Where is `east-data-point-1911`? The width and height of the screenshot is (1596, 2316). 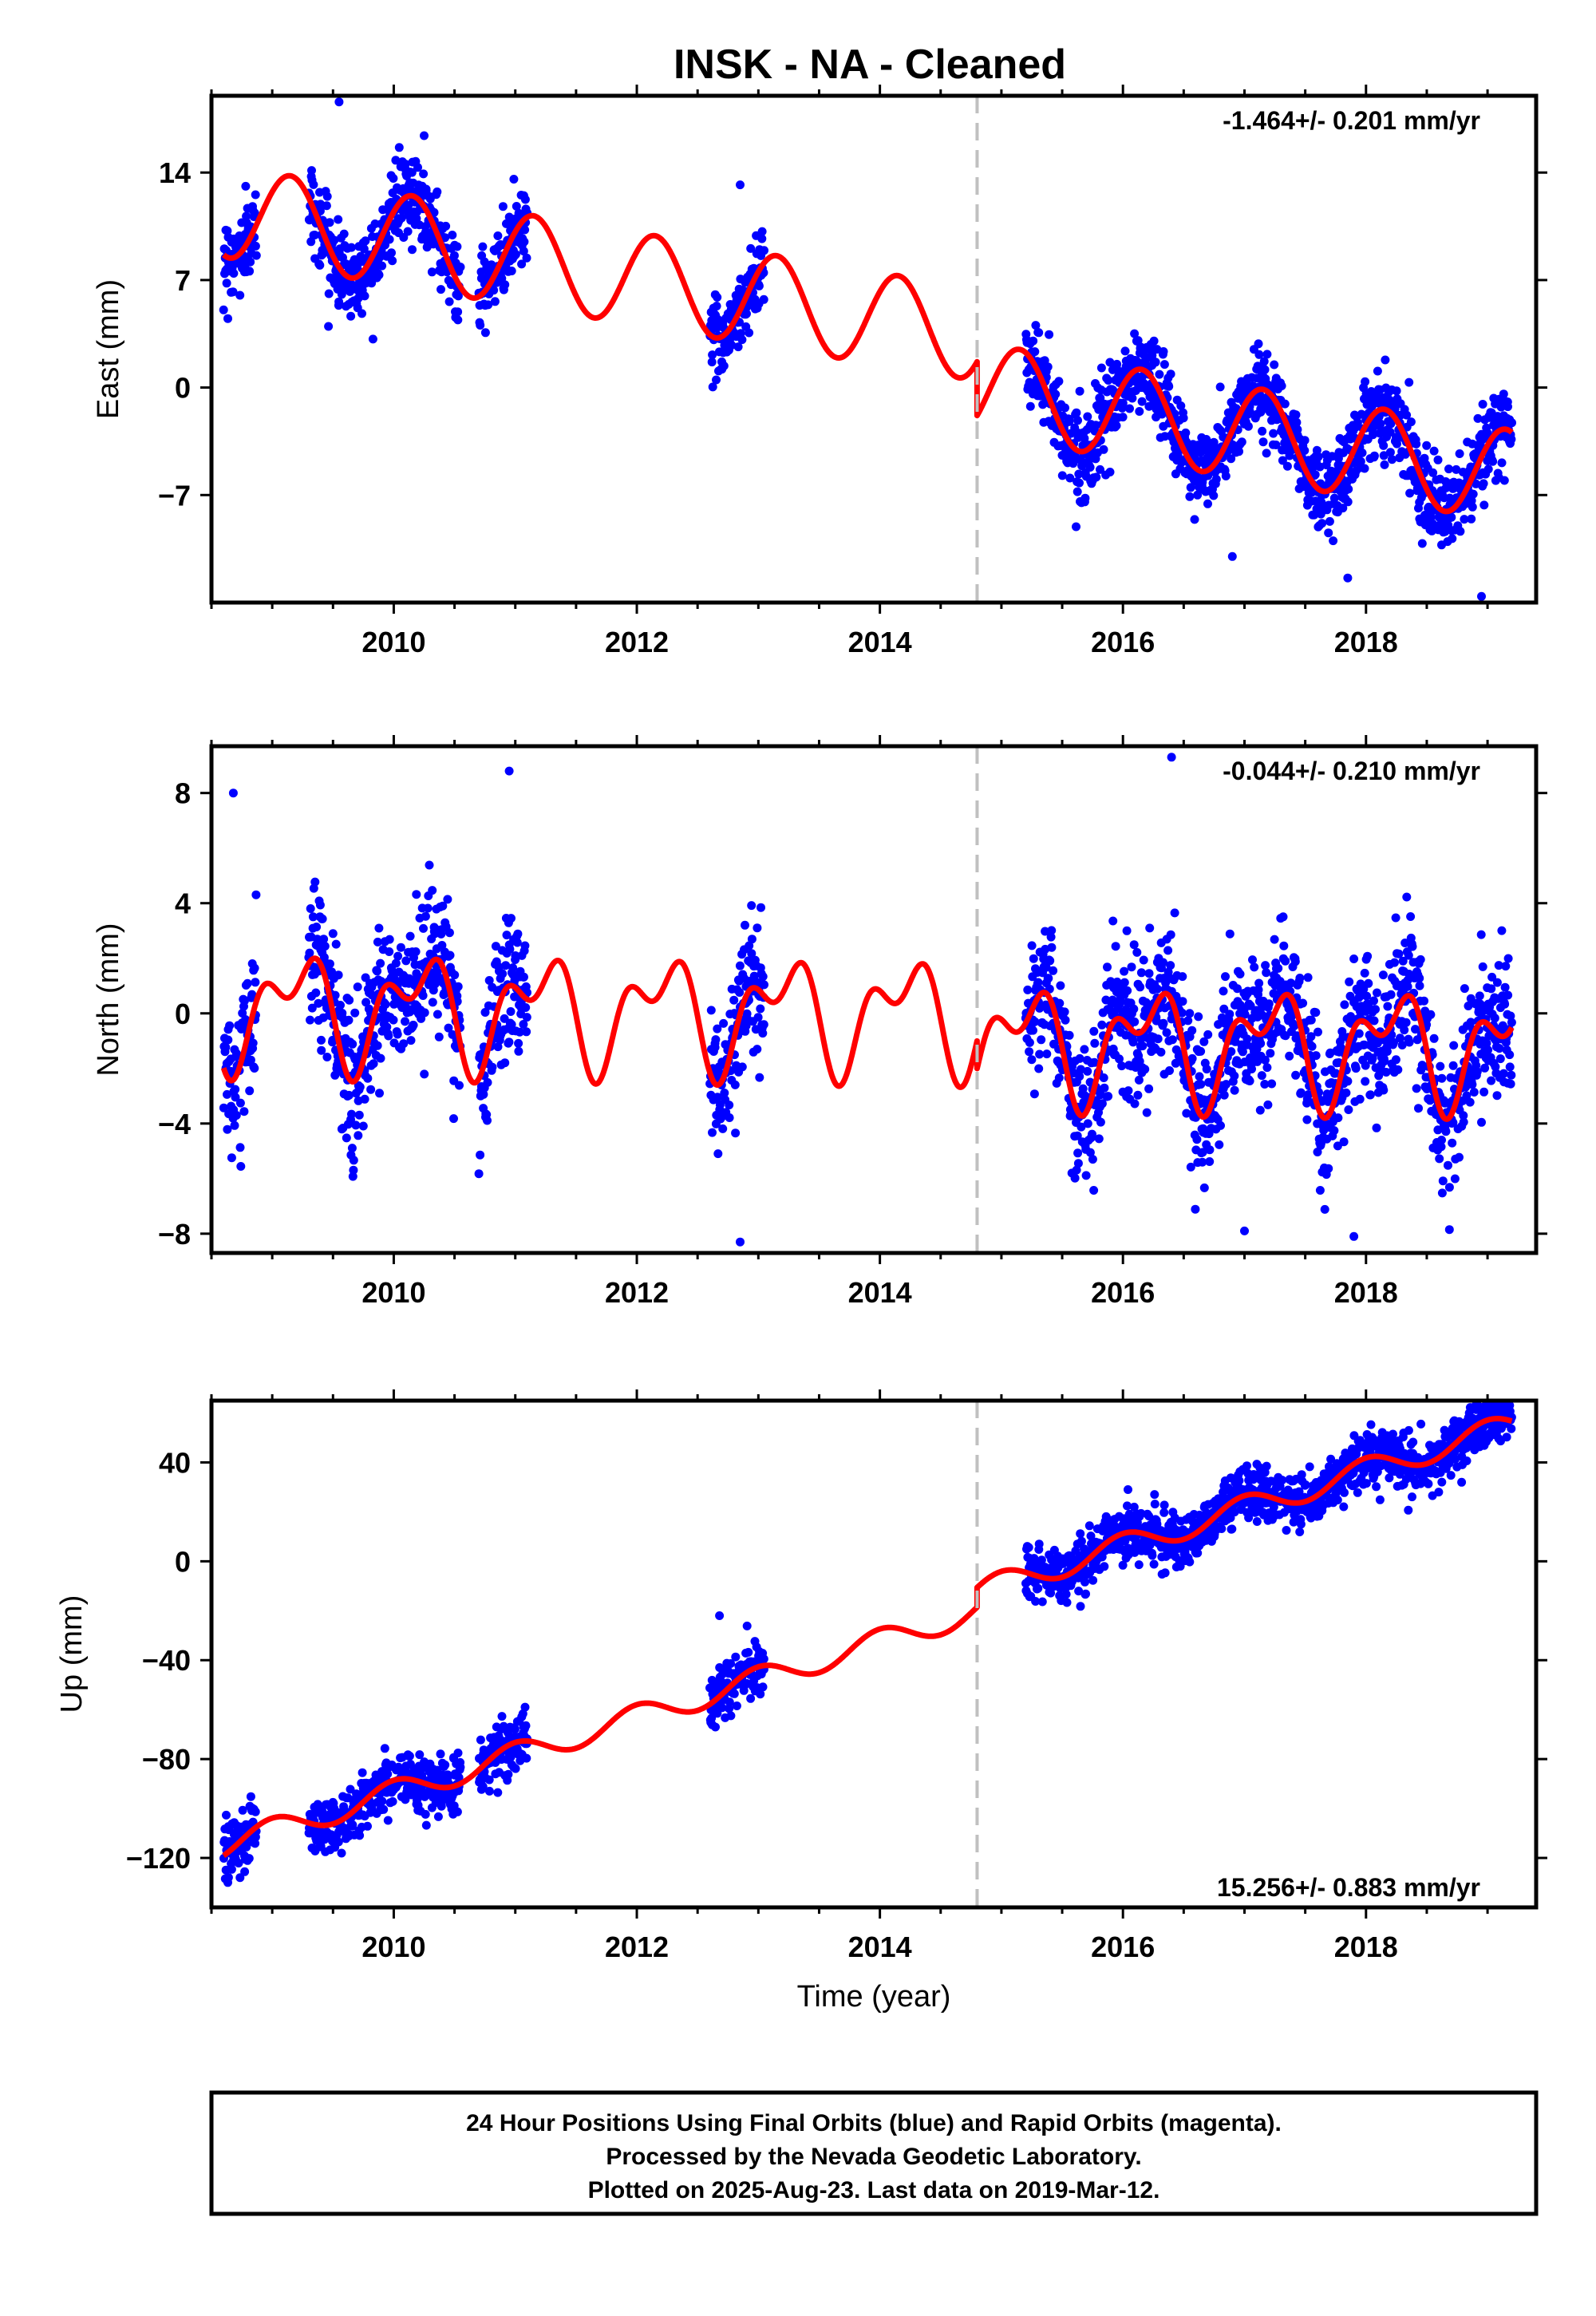 east-data-point-1911 is located at coordinates (339, 102).